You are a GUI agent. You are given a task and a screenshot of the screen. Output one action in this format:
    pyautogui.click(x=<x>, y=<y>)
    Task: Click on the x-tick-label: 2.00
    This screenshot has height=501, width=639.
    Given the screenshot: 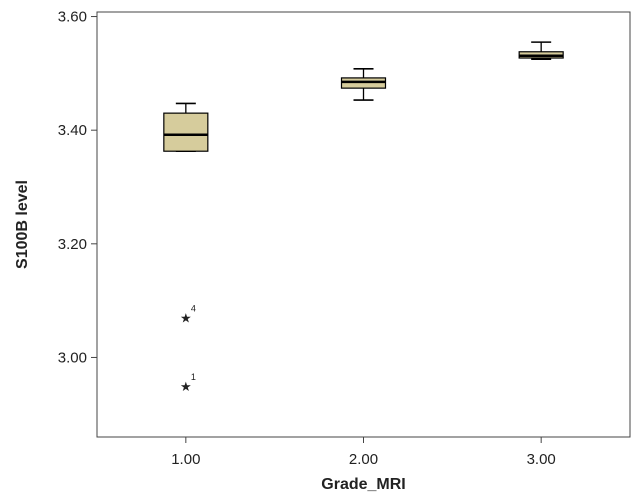 What is the action you would take?
    pyautogui.click(x=363, y=459)
    